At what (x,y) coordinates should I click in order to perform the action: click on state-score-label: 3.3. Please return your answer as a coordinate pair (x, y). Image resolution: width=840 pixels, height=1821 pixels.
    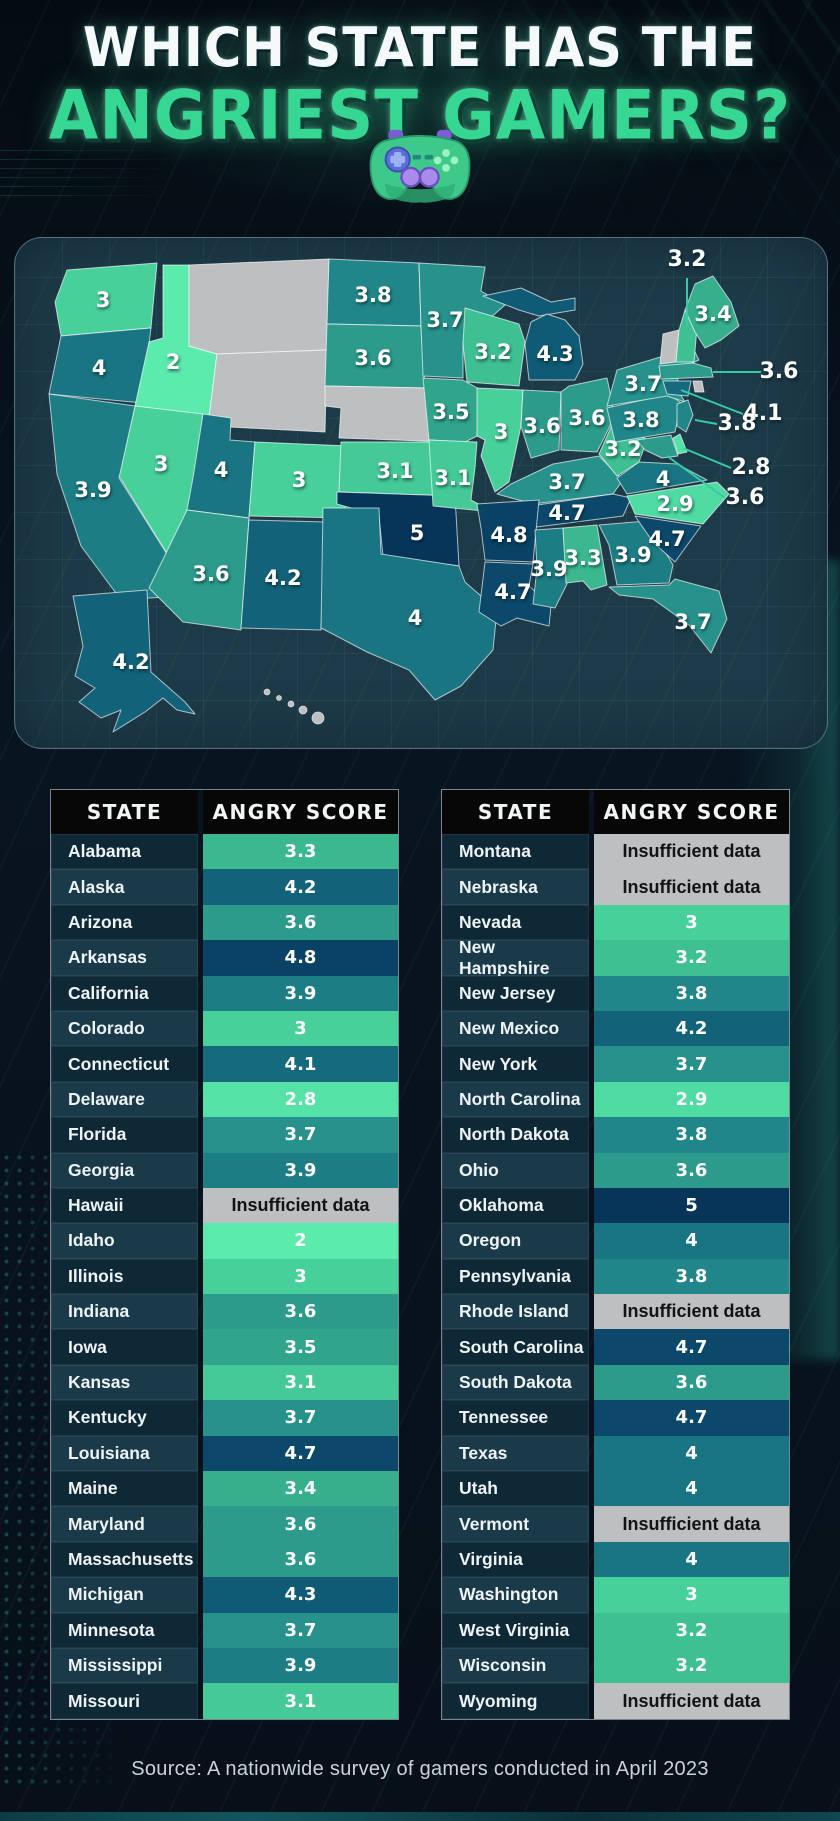
    Looking at the image, I should click on (582, 558).